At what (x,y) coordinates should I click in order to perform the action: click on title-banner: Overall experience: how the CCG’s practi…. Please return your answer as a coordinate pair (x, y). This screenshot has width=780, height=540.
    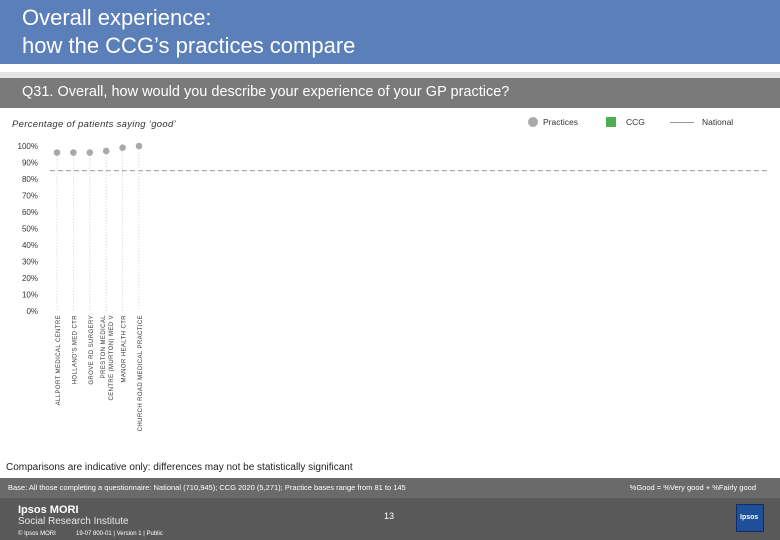
    Looking at the image, I should click on (390, 32).